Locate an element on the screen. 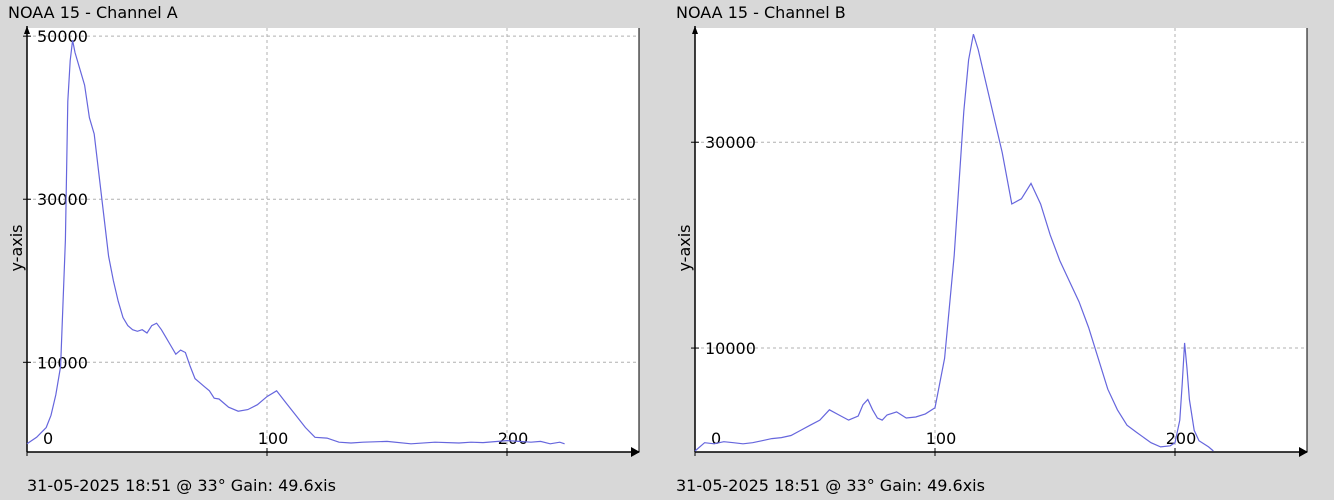 The width and height of the screenshot is (1334, 500). chart-title-channel-b: NOAA 15 - Channel B is located at coordinates (761, 12).